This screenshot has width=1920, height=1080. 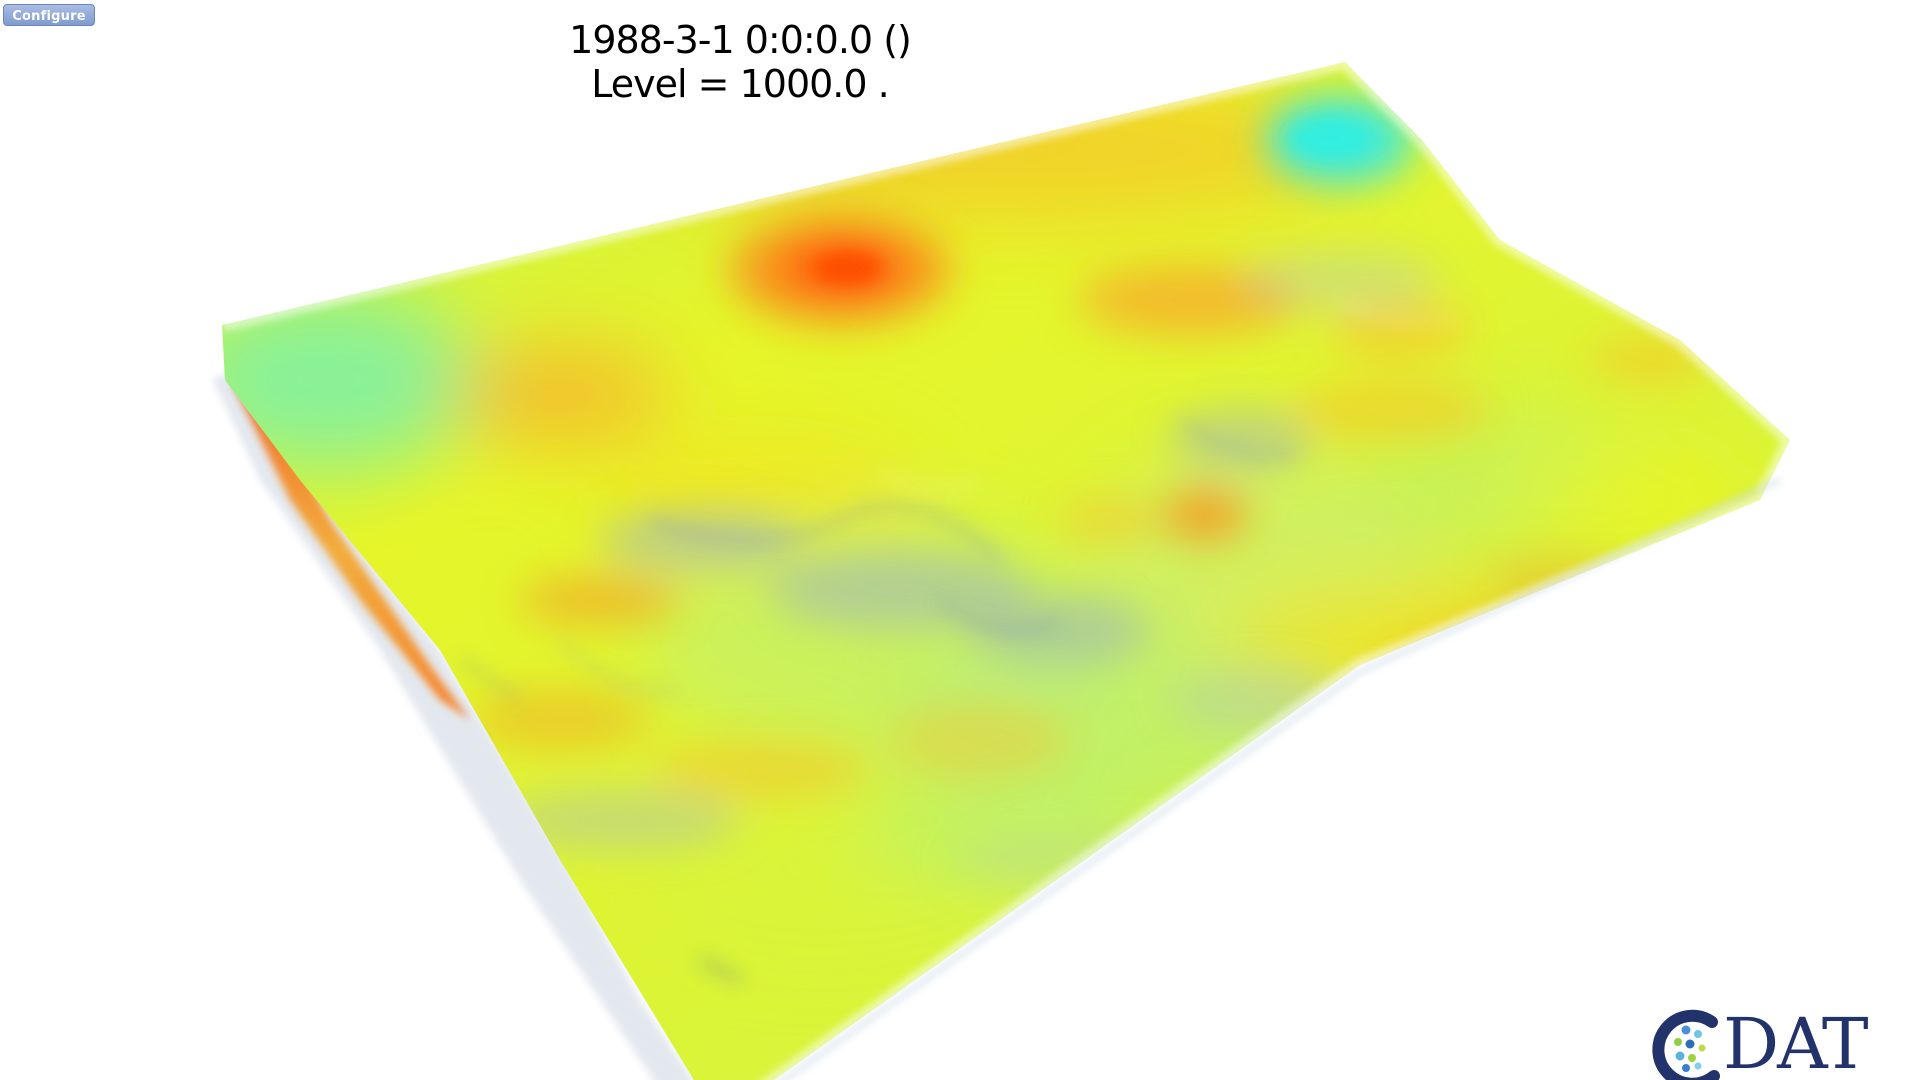 I want to click on level-label: Level = 1000.0 ., so click(x=740, y=84).